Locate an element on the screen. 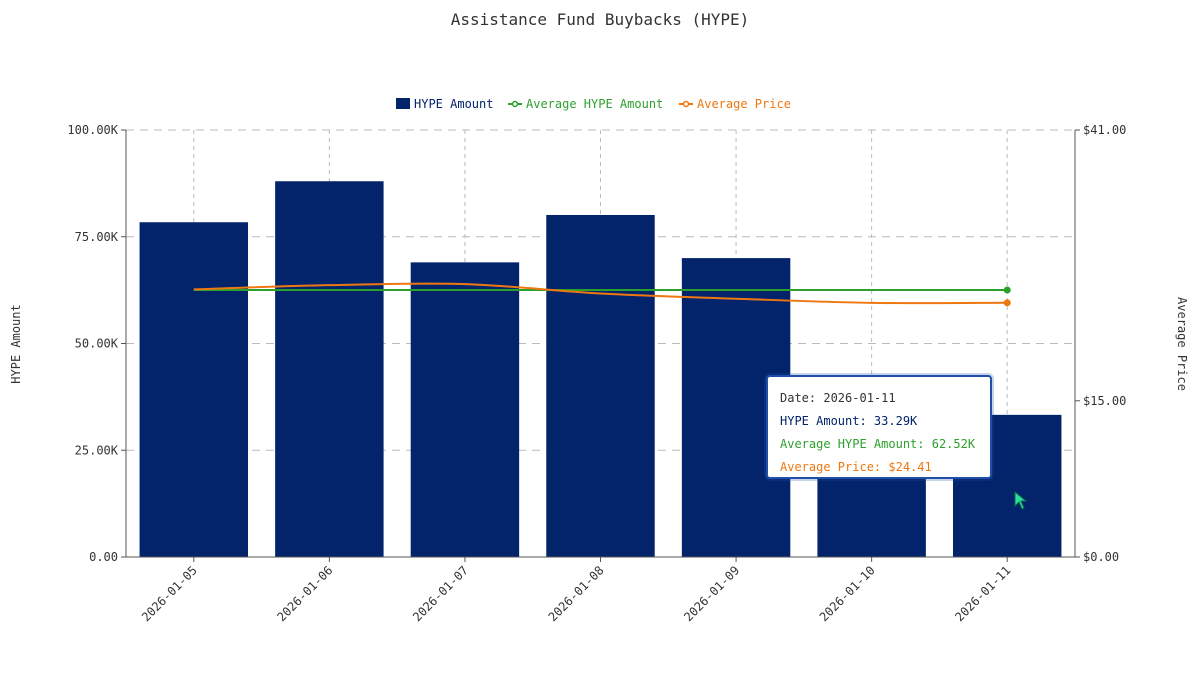  x-tick-label: 2026-01-11 is located at coordinates (982, 593).